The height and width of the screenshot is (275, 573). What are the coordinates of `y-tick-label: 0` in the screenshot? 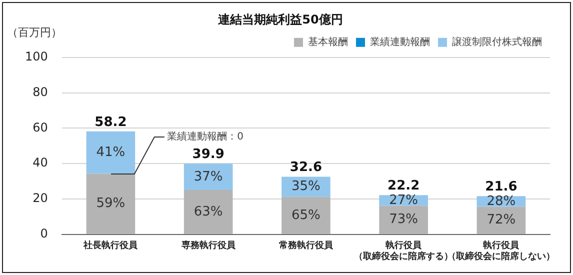 It's located at (44, 233).